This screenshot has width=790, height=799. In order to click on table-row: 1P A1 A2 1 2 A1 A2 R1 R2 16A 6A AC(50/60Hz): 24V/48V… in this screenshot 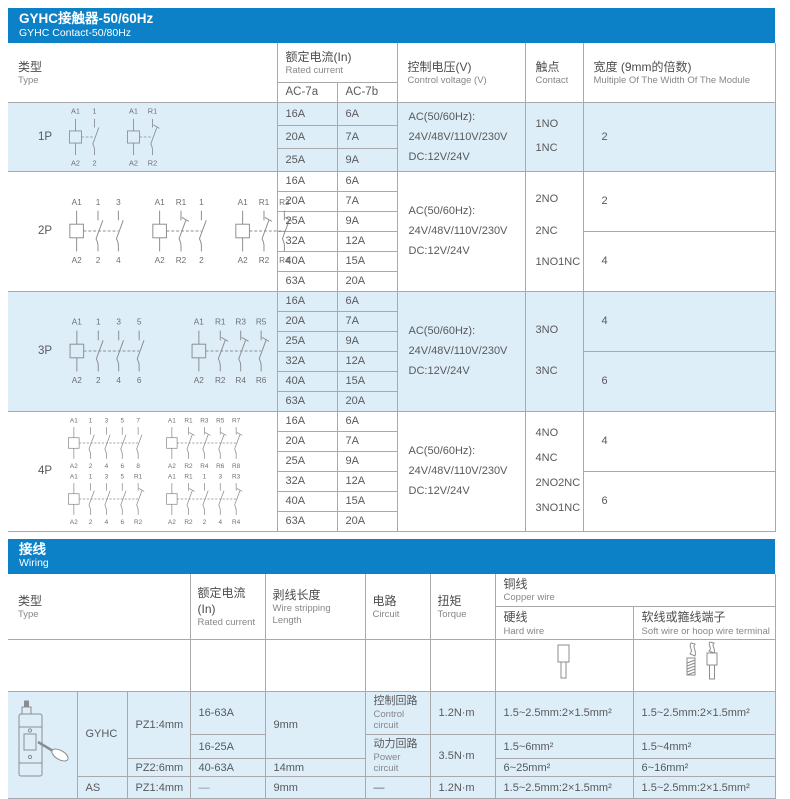, I will do `click(392, 136)`.